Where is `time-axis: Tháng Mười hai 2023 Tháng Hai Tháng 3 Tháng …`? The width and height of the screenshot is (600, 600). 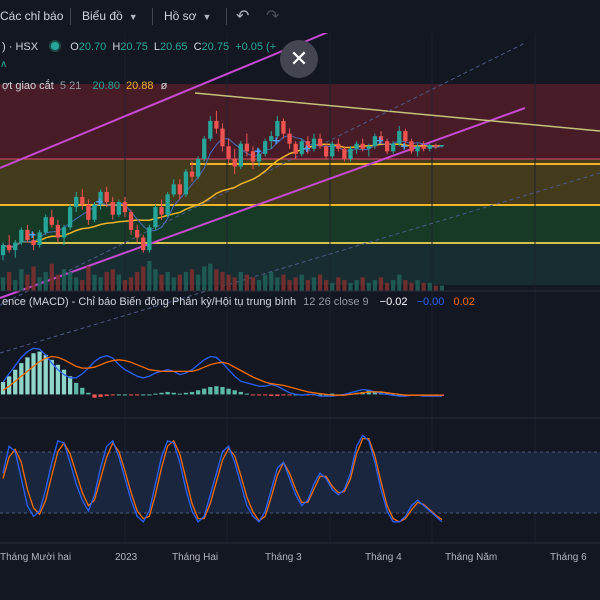 time-axis: Tháng Mười hai 2023 Tháng Hai Tháng 3 Tháng … is located at coordinates (293, 557).